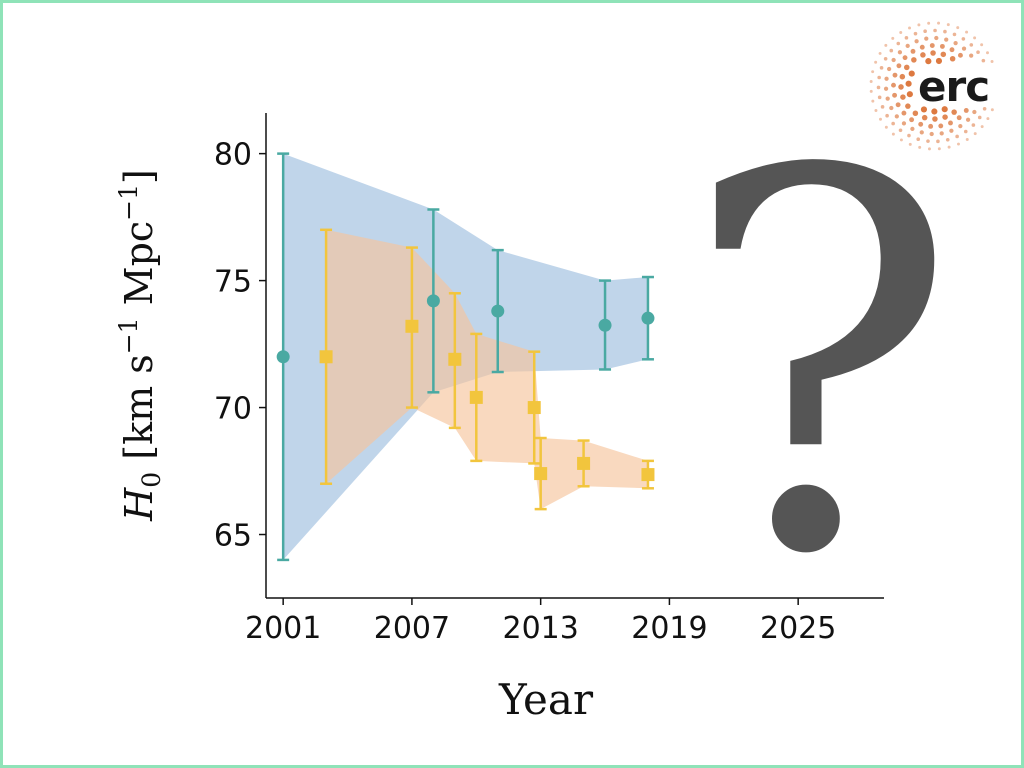 Image resolution: width=1024 pixels, height=768 pixels. Describe the element at coordinates (465, 388) in the screenshot. I see `data-markers` at that location.